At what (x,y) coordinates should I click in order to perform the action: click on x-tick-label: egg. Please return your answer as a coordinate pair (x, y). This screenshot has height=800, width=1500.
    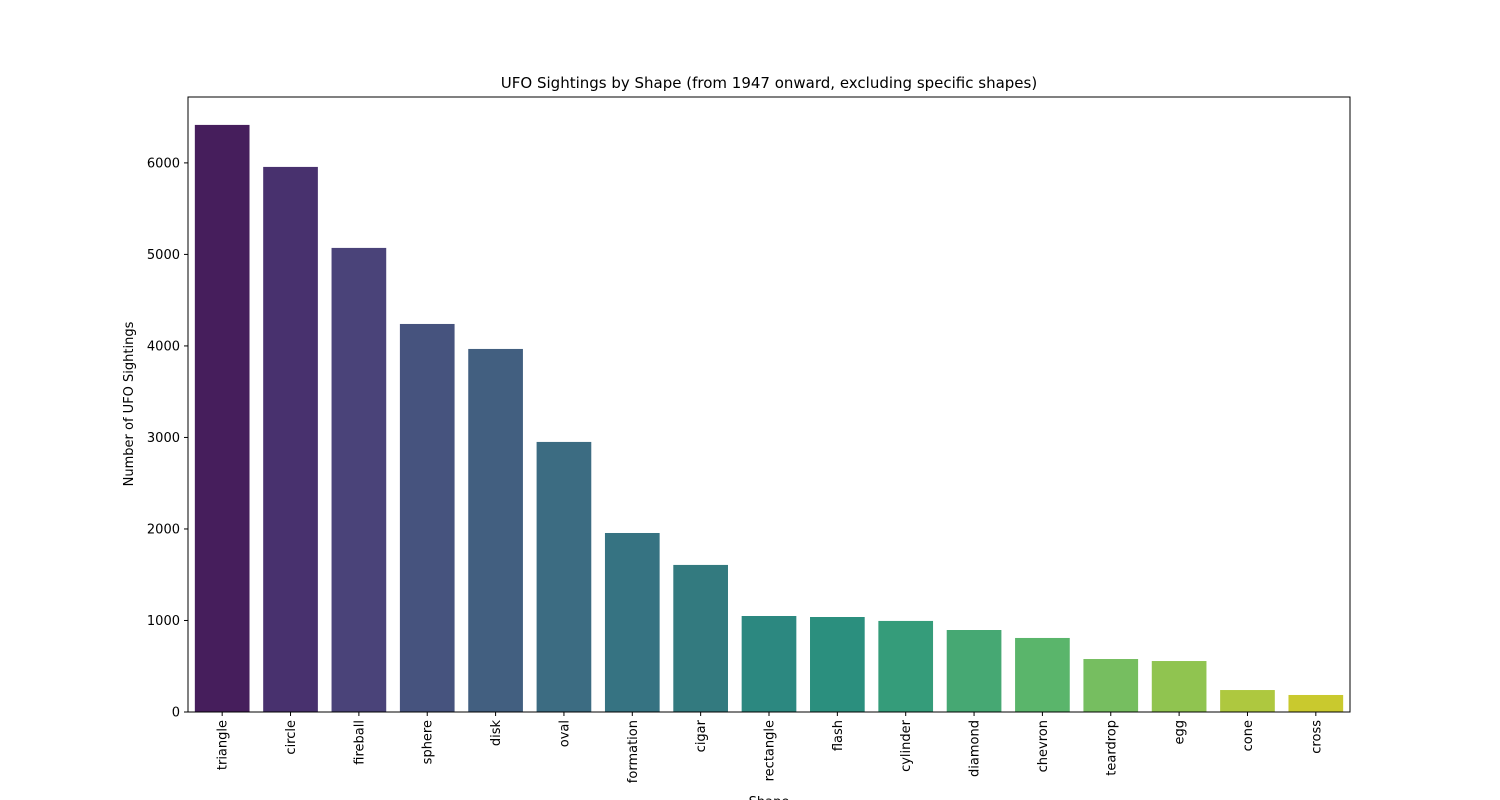
    Looking at the image, I should click on (1180, 732).